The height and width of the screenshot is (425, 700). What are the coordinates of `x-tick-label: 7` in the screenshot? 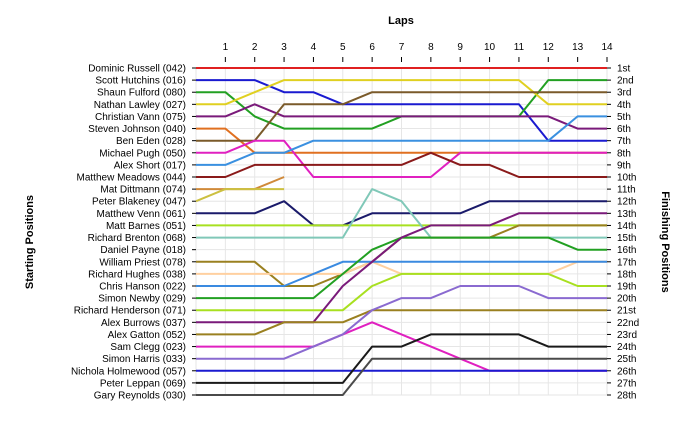 It's located at (402, 47).